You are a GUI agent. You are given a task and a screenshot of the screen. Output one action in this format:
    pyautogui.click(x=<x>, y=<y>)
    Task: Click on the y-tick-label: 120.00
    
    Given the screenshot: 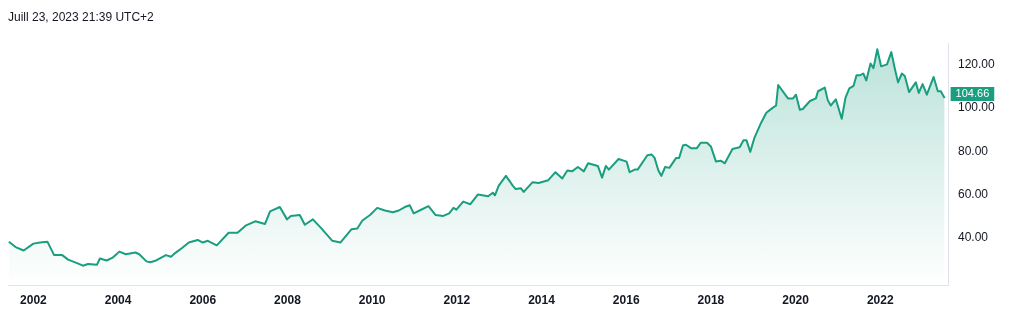 What is the action you would take?
    pyautogui.click(x=977, y=64)
    